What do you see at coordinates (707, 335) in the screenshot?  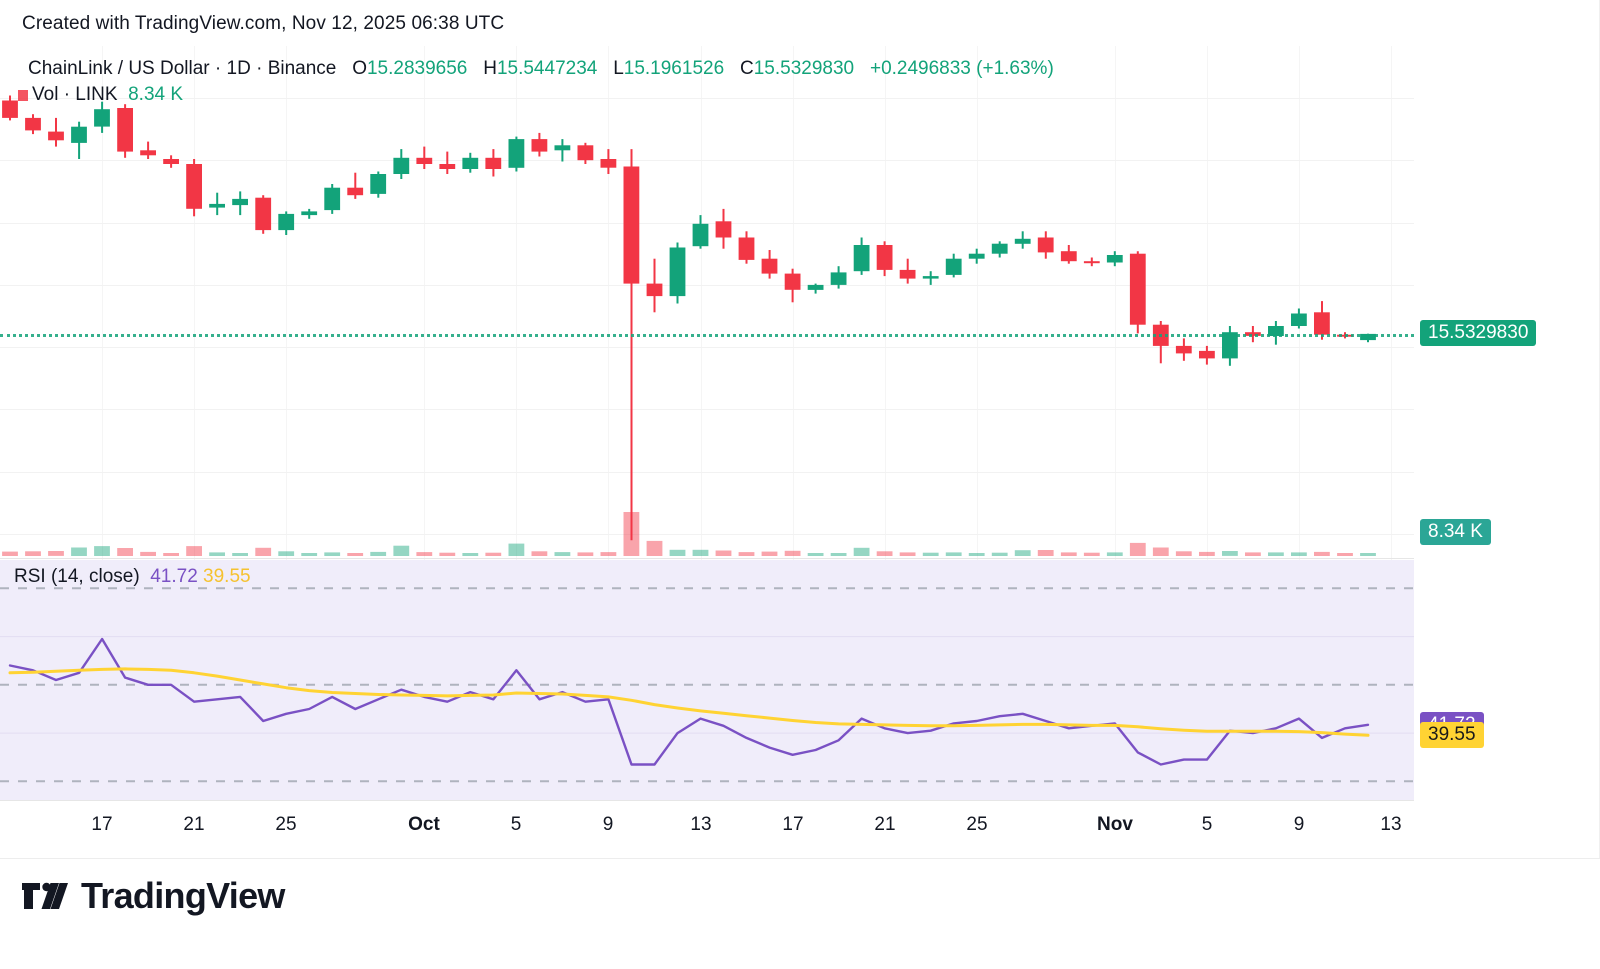 I see `last-price-line` at bounding box center [707, 335].